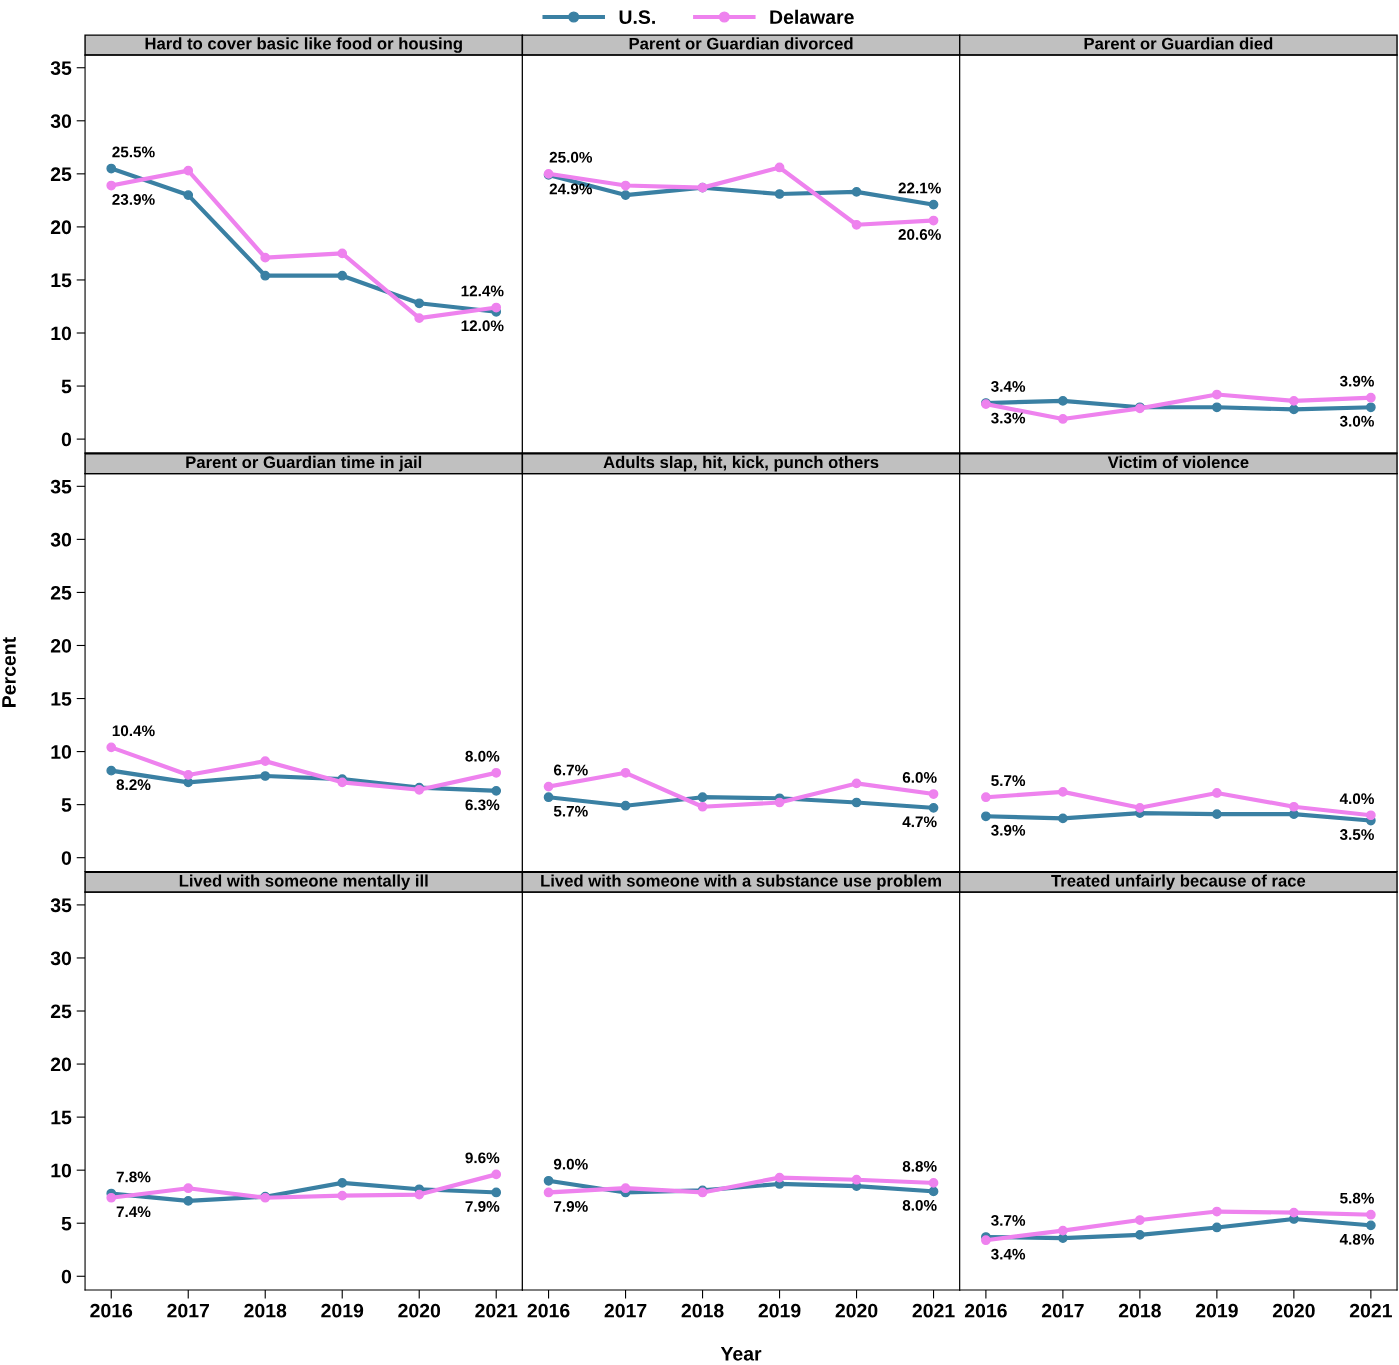 The width and height of the screenshot is (1399, 1365). What do you see at coordinates (304, 463) in the screenshot?
I see `chart-title: Parent or Guardian time in jail` at bounding box center [304, 463].